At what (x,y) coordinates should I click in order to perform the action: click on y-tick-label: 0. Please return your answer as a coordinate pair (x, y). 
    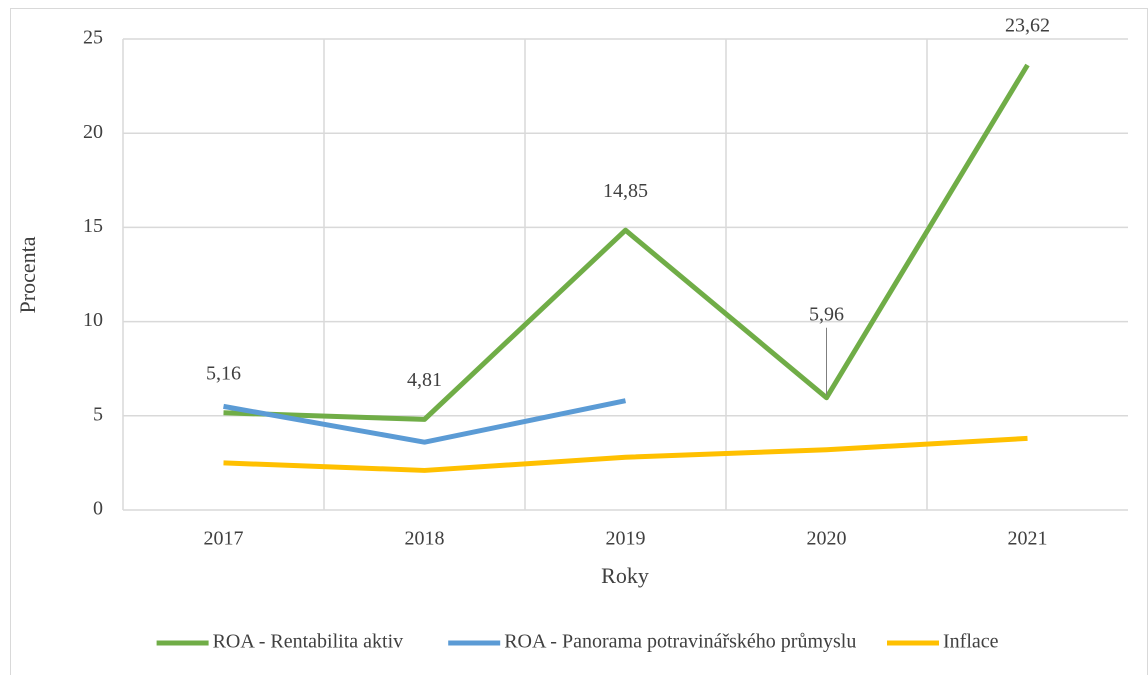
    Looking at the image, I should click on (98, 509).